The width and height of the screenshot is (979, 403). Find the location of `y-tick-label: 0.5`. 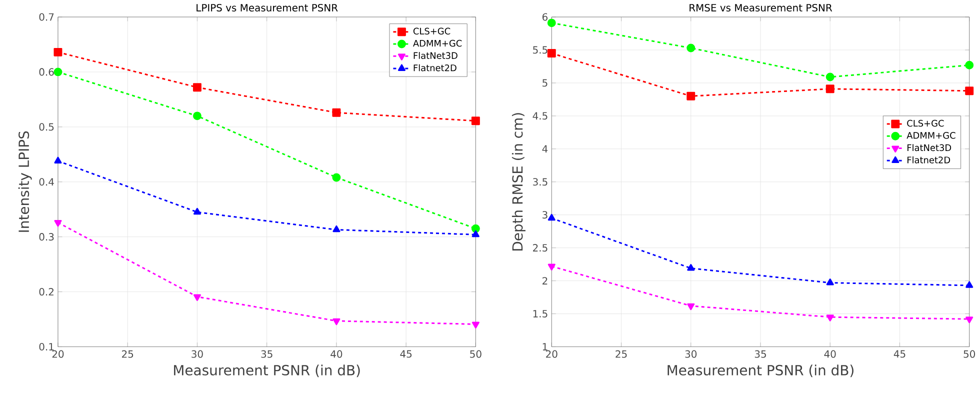

y-tick-label: 0.5 is located at coordinates (46, 127).